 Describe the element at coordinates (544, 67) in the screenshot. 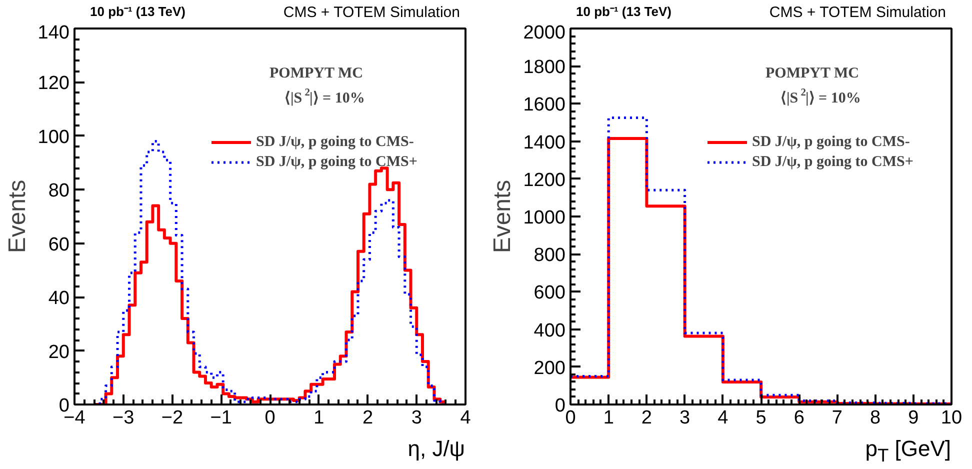

I see `y-tick-label: 1800` at that location.